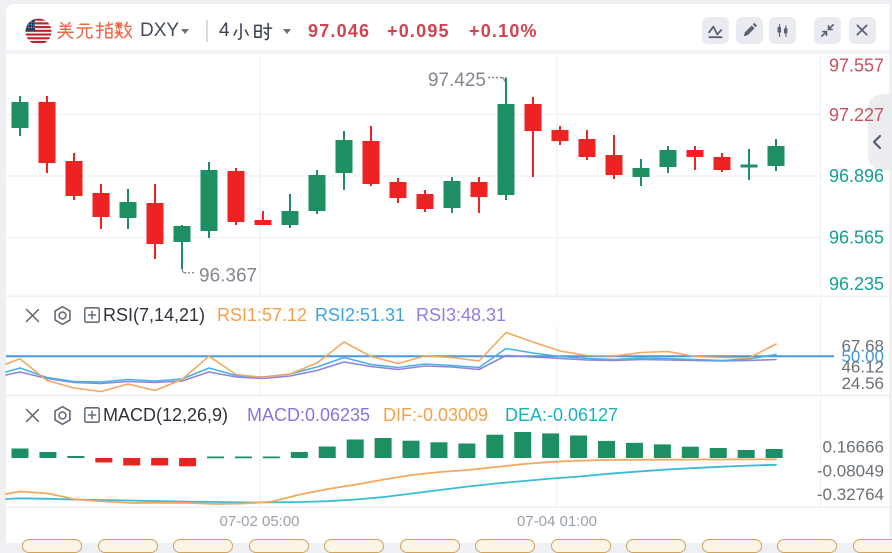  I want to click on svg-text: 0.16666, so click(853, 447).